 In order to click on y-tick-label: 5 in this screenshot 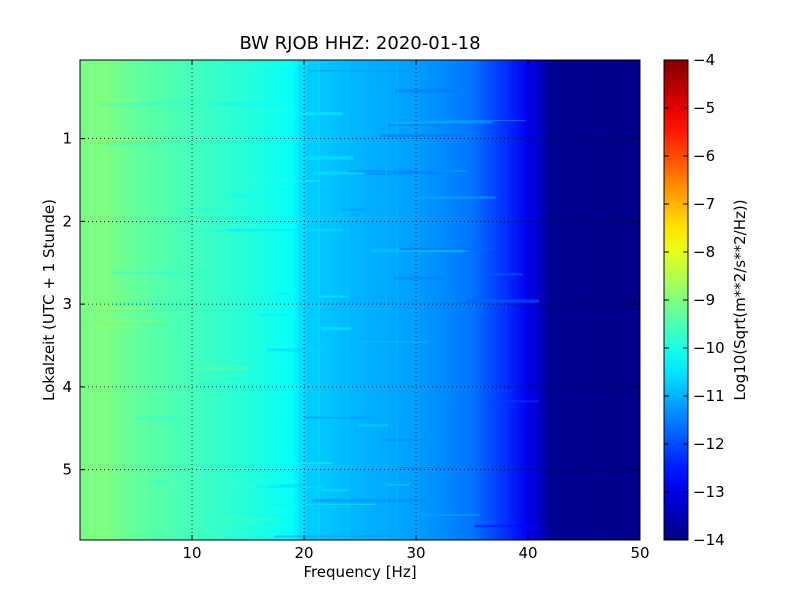, I will do `click(67, 470)`.